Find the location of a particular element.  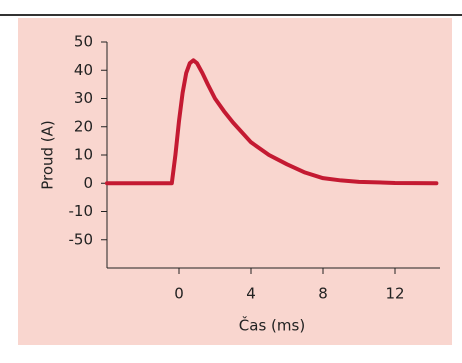

y-tick-label: -10 is located at coordinates (81, 211).